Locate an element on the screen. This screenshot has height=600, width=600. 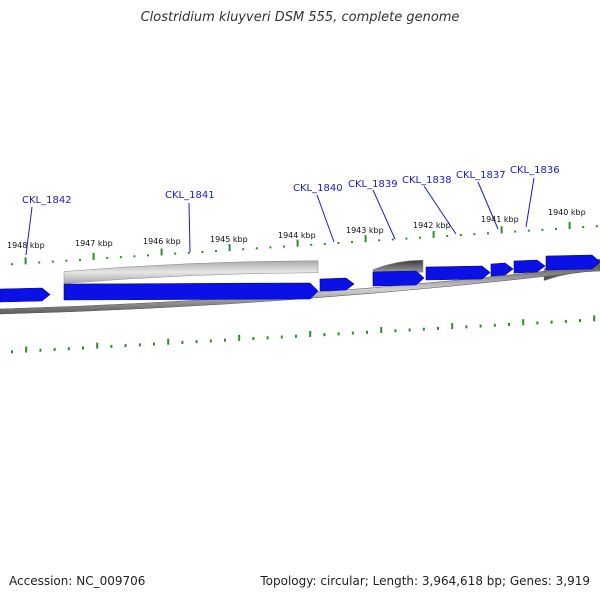
scale-label: 1940 kbp is located at coordinates (567, 212).